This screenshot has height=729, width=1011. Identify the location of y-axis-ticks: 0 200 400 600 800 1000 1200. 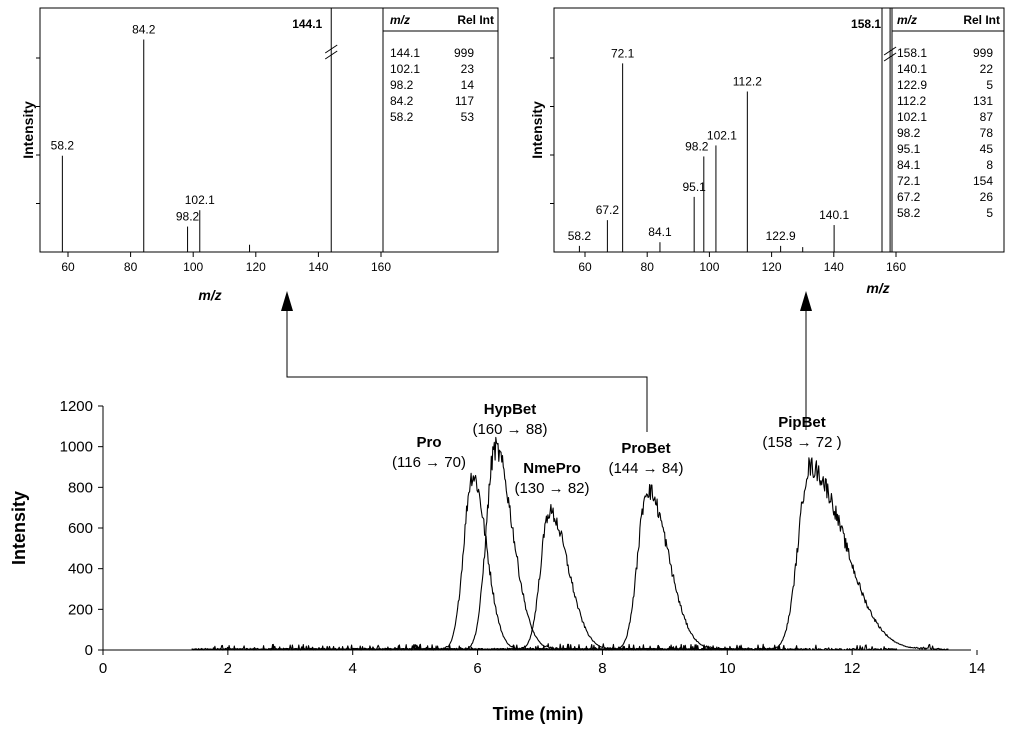
(81, 528).